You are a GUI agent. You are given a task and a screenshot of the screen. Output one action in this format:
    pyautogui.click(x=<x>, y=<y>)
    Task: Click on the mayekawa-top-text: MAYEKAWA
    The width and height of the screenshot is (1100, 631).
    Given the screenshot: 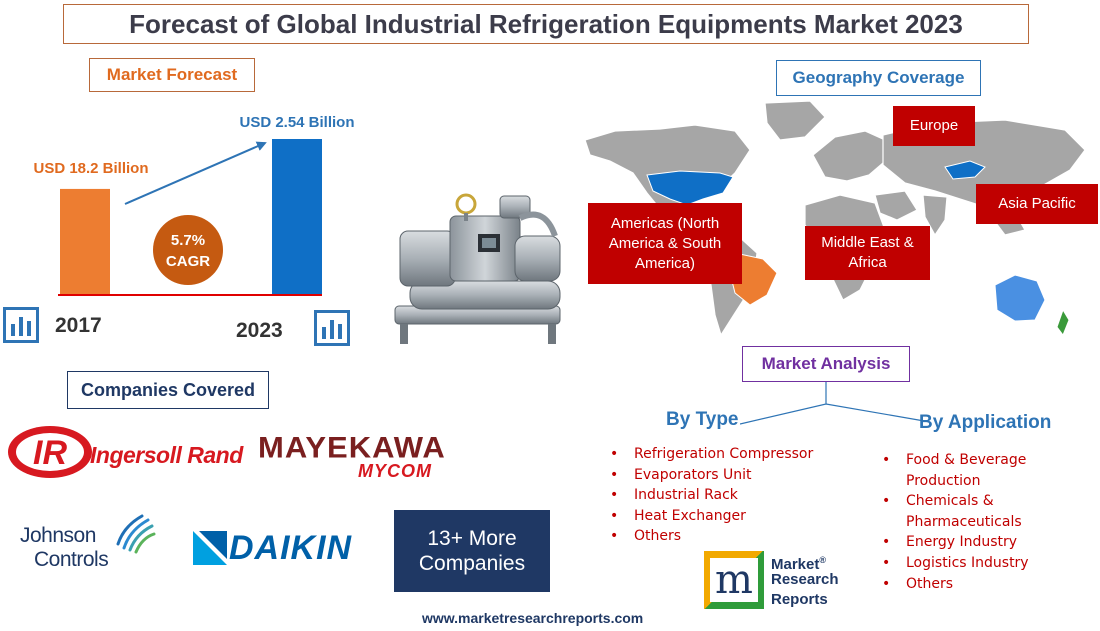 What is the action you would take?
    pyautogui.click(x=352, y=447)
    